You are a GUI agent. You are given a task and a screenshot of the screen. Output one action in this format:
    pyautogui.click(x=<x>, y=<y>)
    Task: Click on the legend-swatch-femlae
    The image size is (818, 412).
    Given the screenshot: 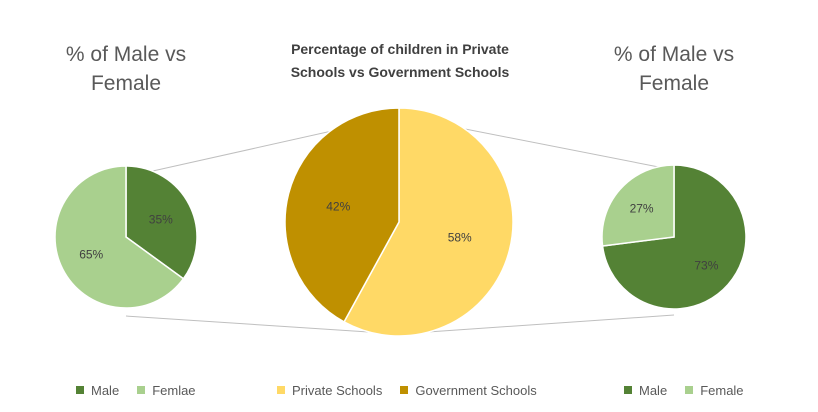 What is the action you would take?
    pyautogui.click(x=141, y=390)
    